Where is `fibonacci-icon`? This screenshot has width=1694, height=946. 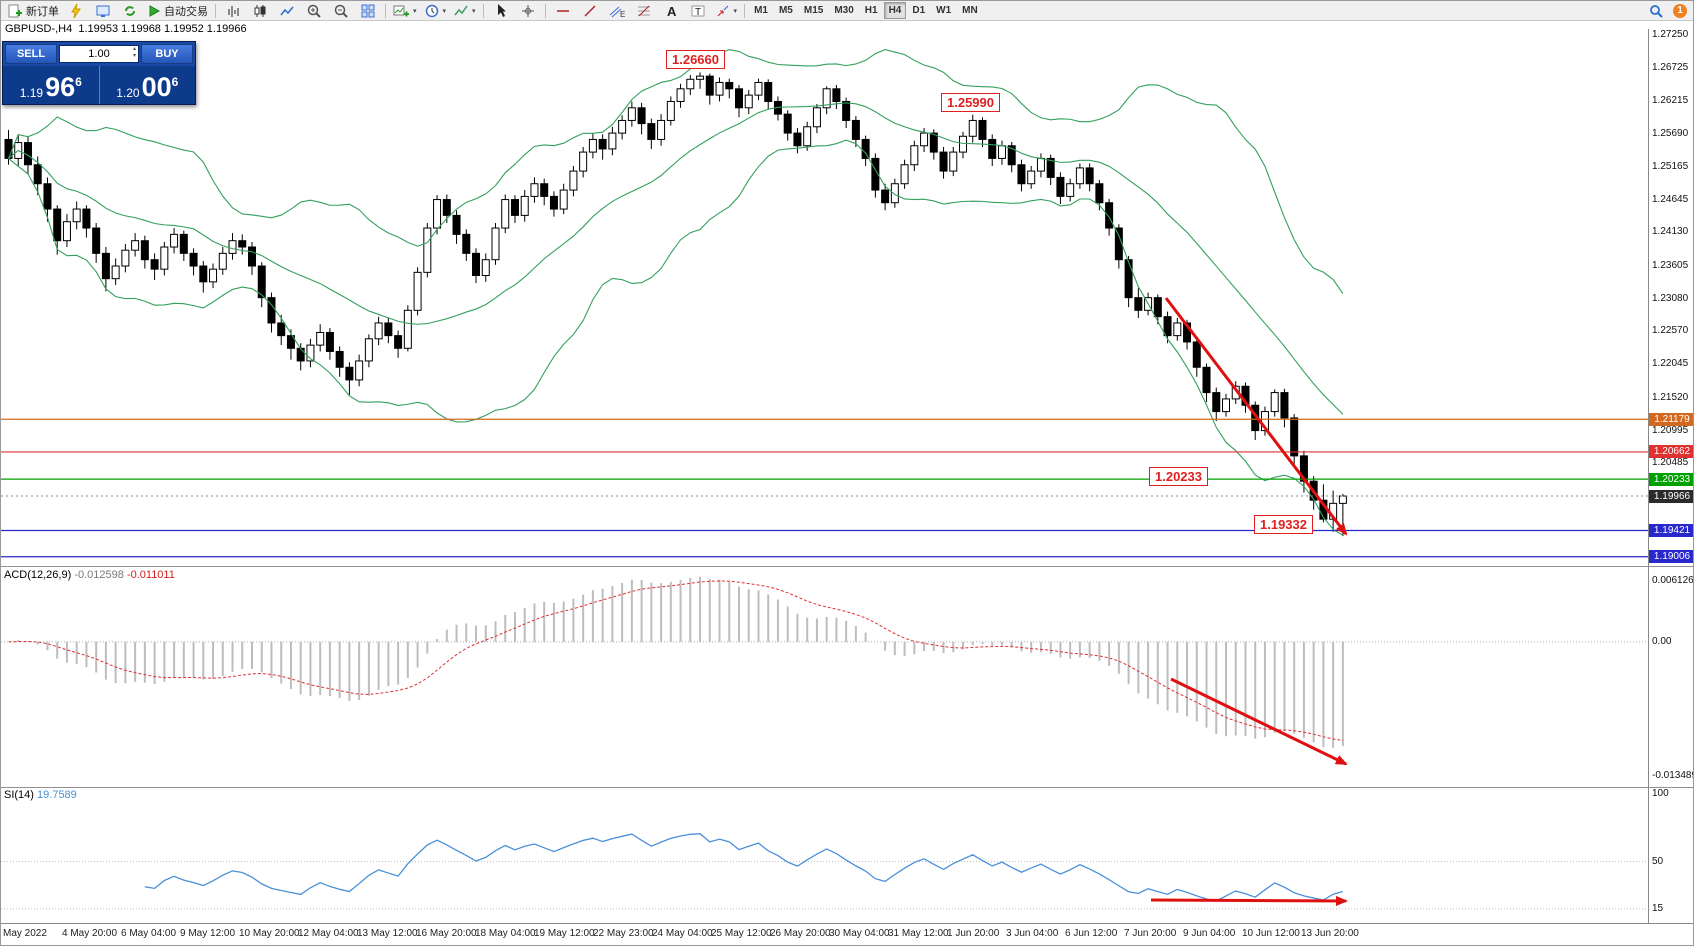
fibonacci-icon is located at coordinates (643, 10).